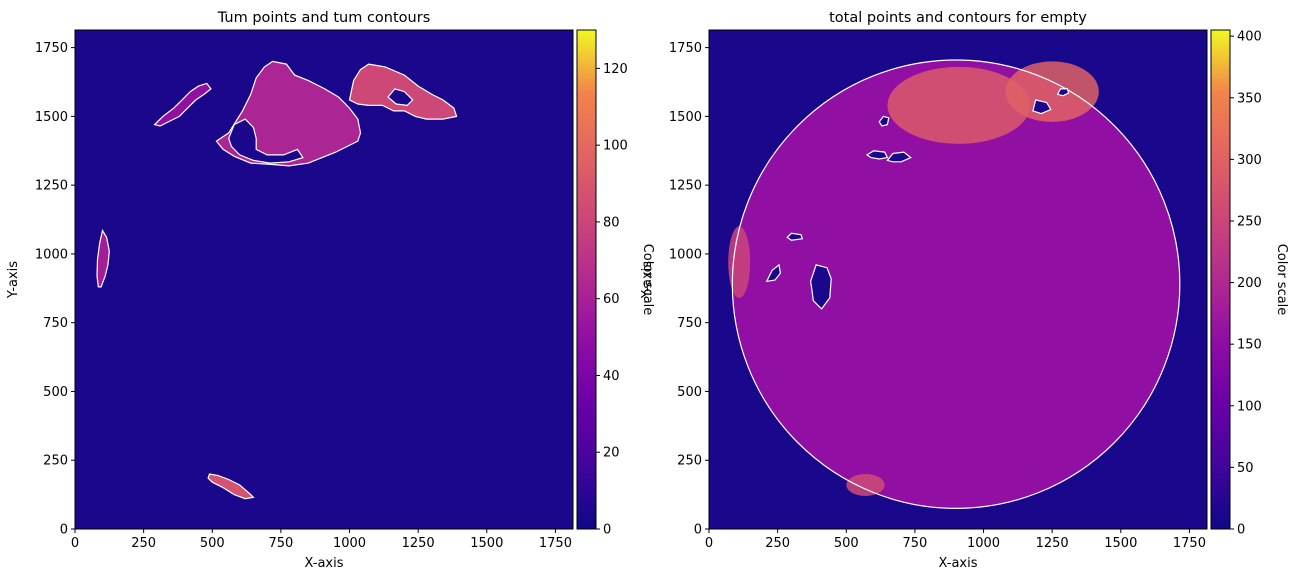 Image resolution: width=1289 pixels, height=582 pixels. Describe the element at coordinates (1249, 283) in the screenshot. I see `colorbar-tick-label: 200` at that location.